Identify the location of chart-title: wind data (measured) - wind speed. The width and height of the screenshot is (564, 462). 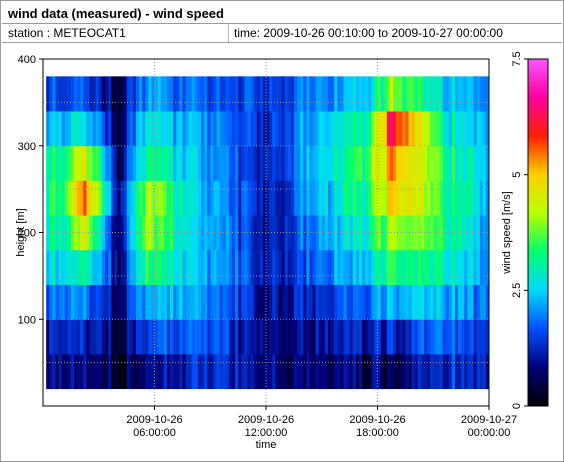
(116, 13).